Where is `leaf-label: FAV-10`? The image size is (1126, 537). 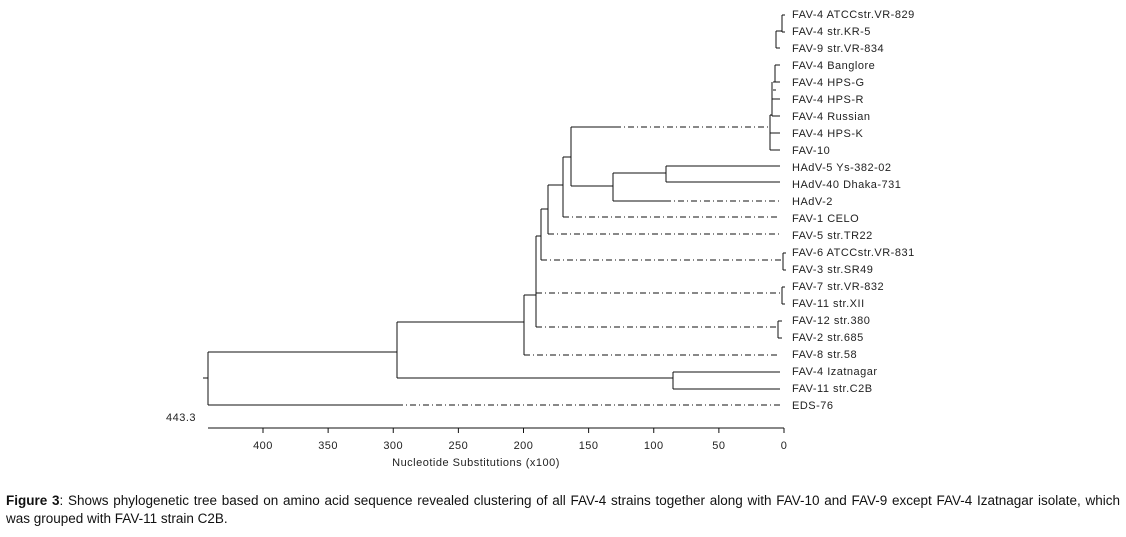
leaf-label: FAV-10 is located at coordinates (811, 151).